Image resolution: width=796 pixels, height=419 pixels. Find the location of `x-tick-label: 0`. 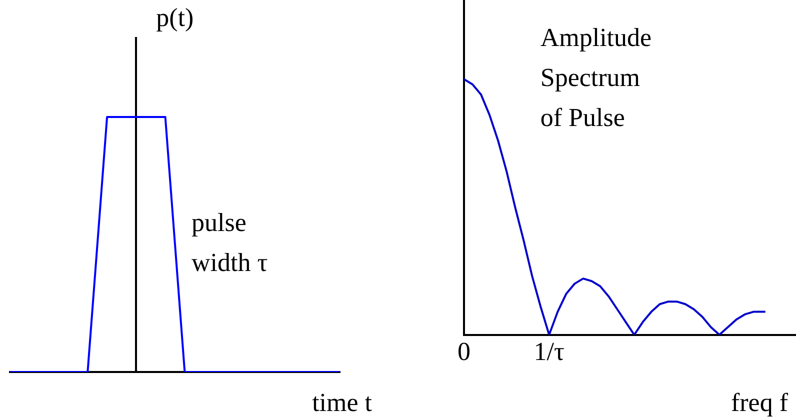

x-tick-label: 0 is located at coordinates (464, 351).